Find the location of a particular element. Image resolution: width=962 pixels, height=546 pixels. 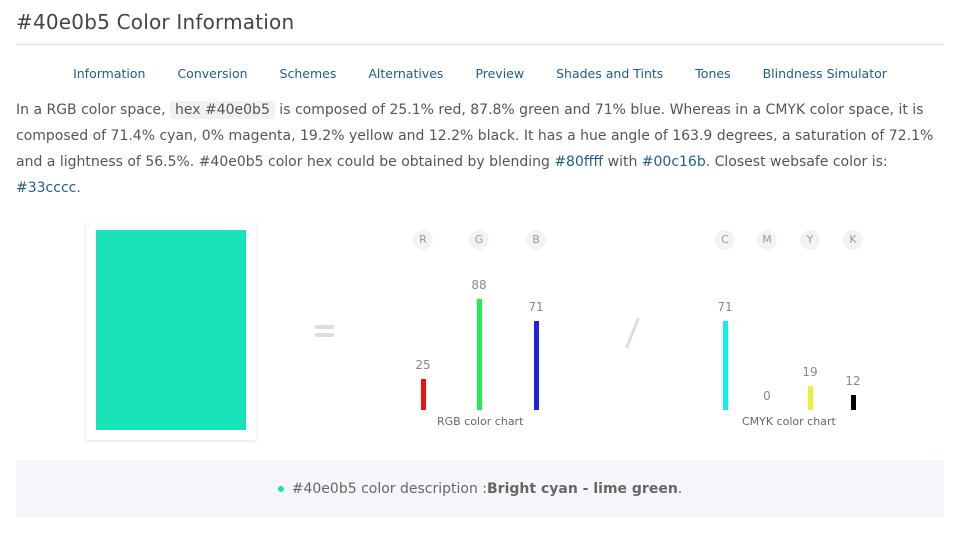

cmyk-y-bar is located at coordinates (810, 398).